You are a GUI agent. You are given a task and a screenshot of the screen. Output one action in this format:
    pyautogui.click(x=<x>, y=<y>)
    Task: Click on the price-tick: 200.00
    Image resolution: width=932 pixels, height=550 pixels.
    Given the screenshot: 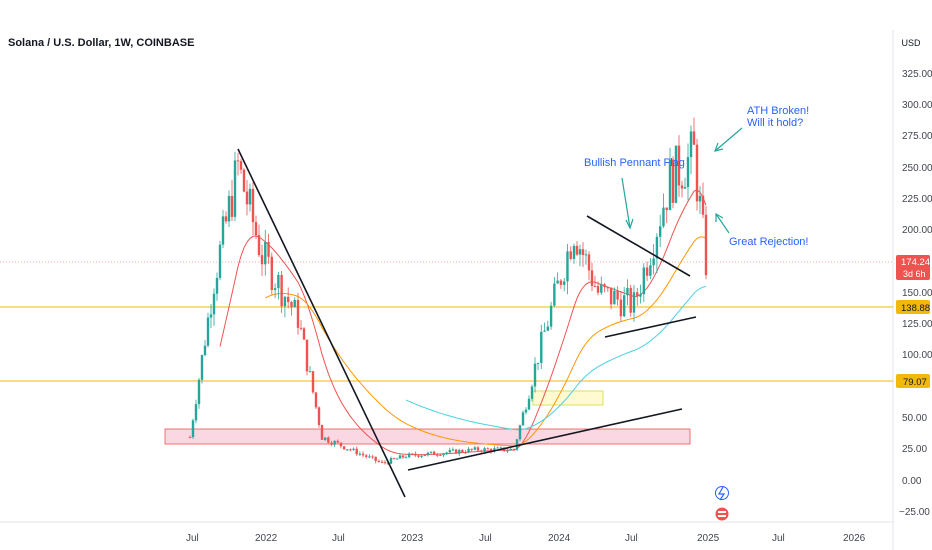 What is the action you would take?
    pyautogui.click(x=917, y=230)
    